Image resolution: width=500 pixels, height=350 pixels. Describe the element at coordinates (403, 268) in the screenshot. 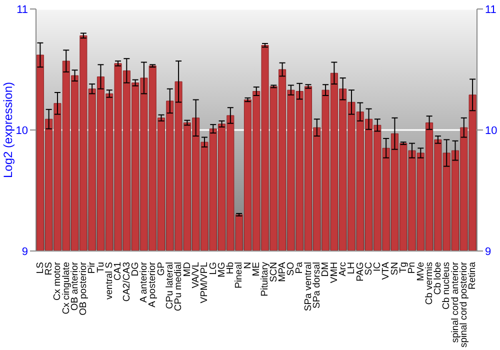

I see `x-tick-label: Tg` at that location.